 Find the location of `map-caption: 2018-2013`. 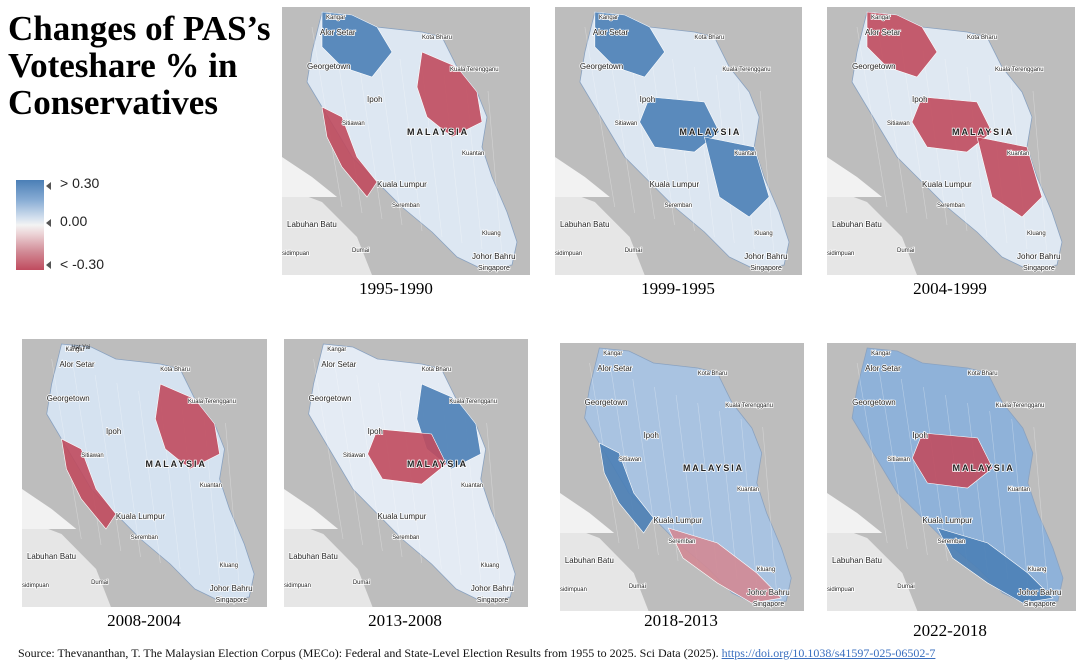

map-caption: 2018-2013 is located at coordinates (681, 620).